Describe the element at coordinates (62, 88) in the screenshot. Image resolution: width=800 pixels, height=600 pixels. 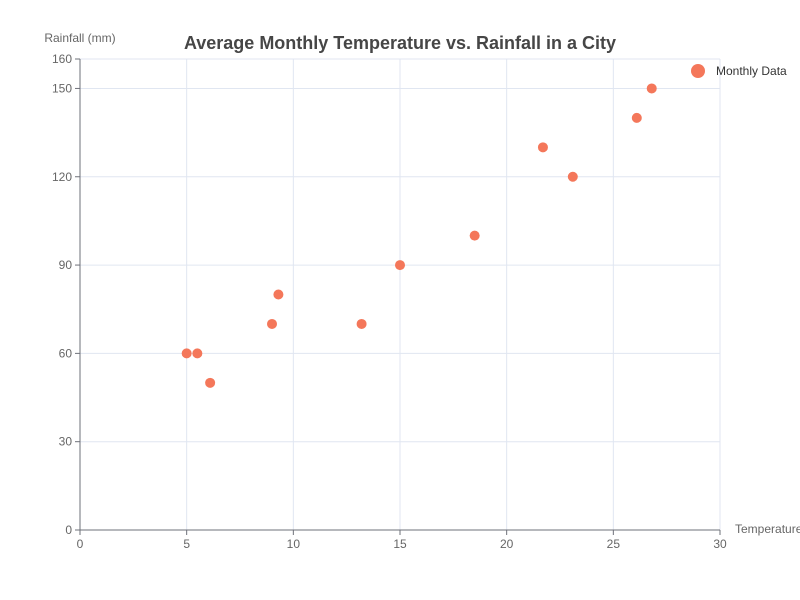
I see `y-tick-label: 150` at that location.